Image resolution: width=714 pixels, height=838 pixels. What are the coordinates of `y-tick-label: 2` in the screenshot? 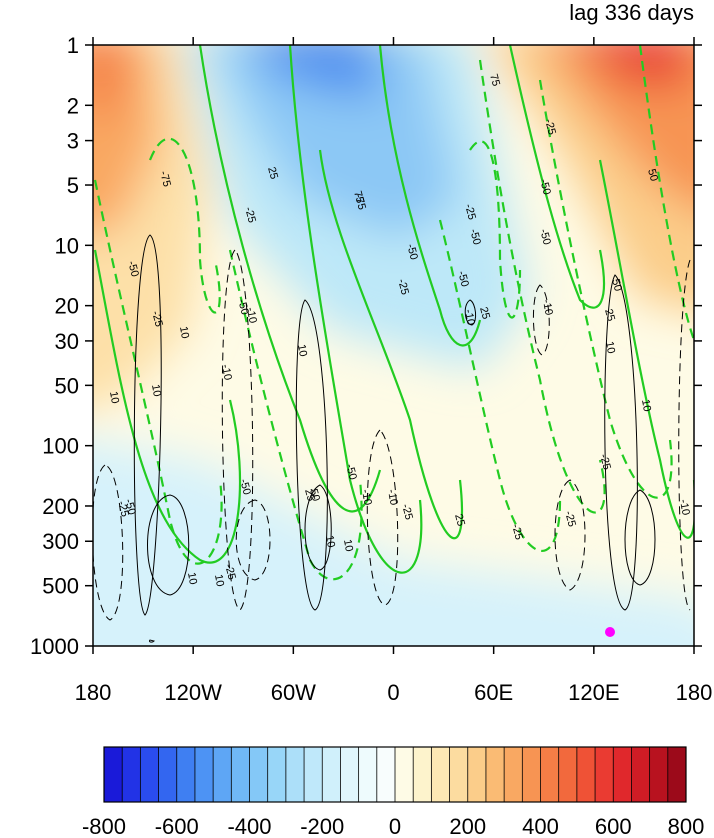 It's located at (73, 105).